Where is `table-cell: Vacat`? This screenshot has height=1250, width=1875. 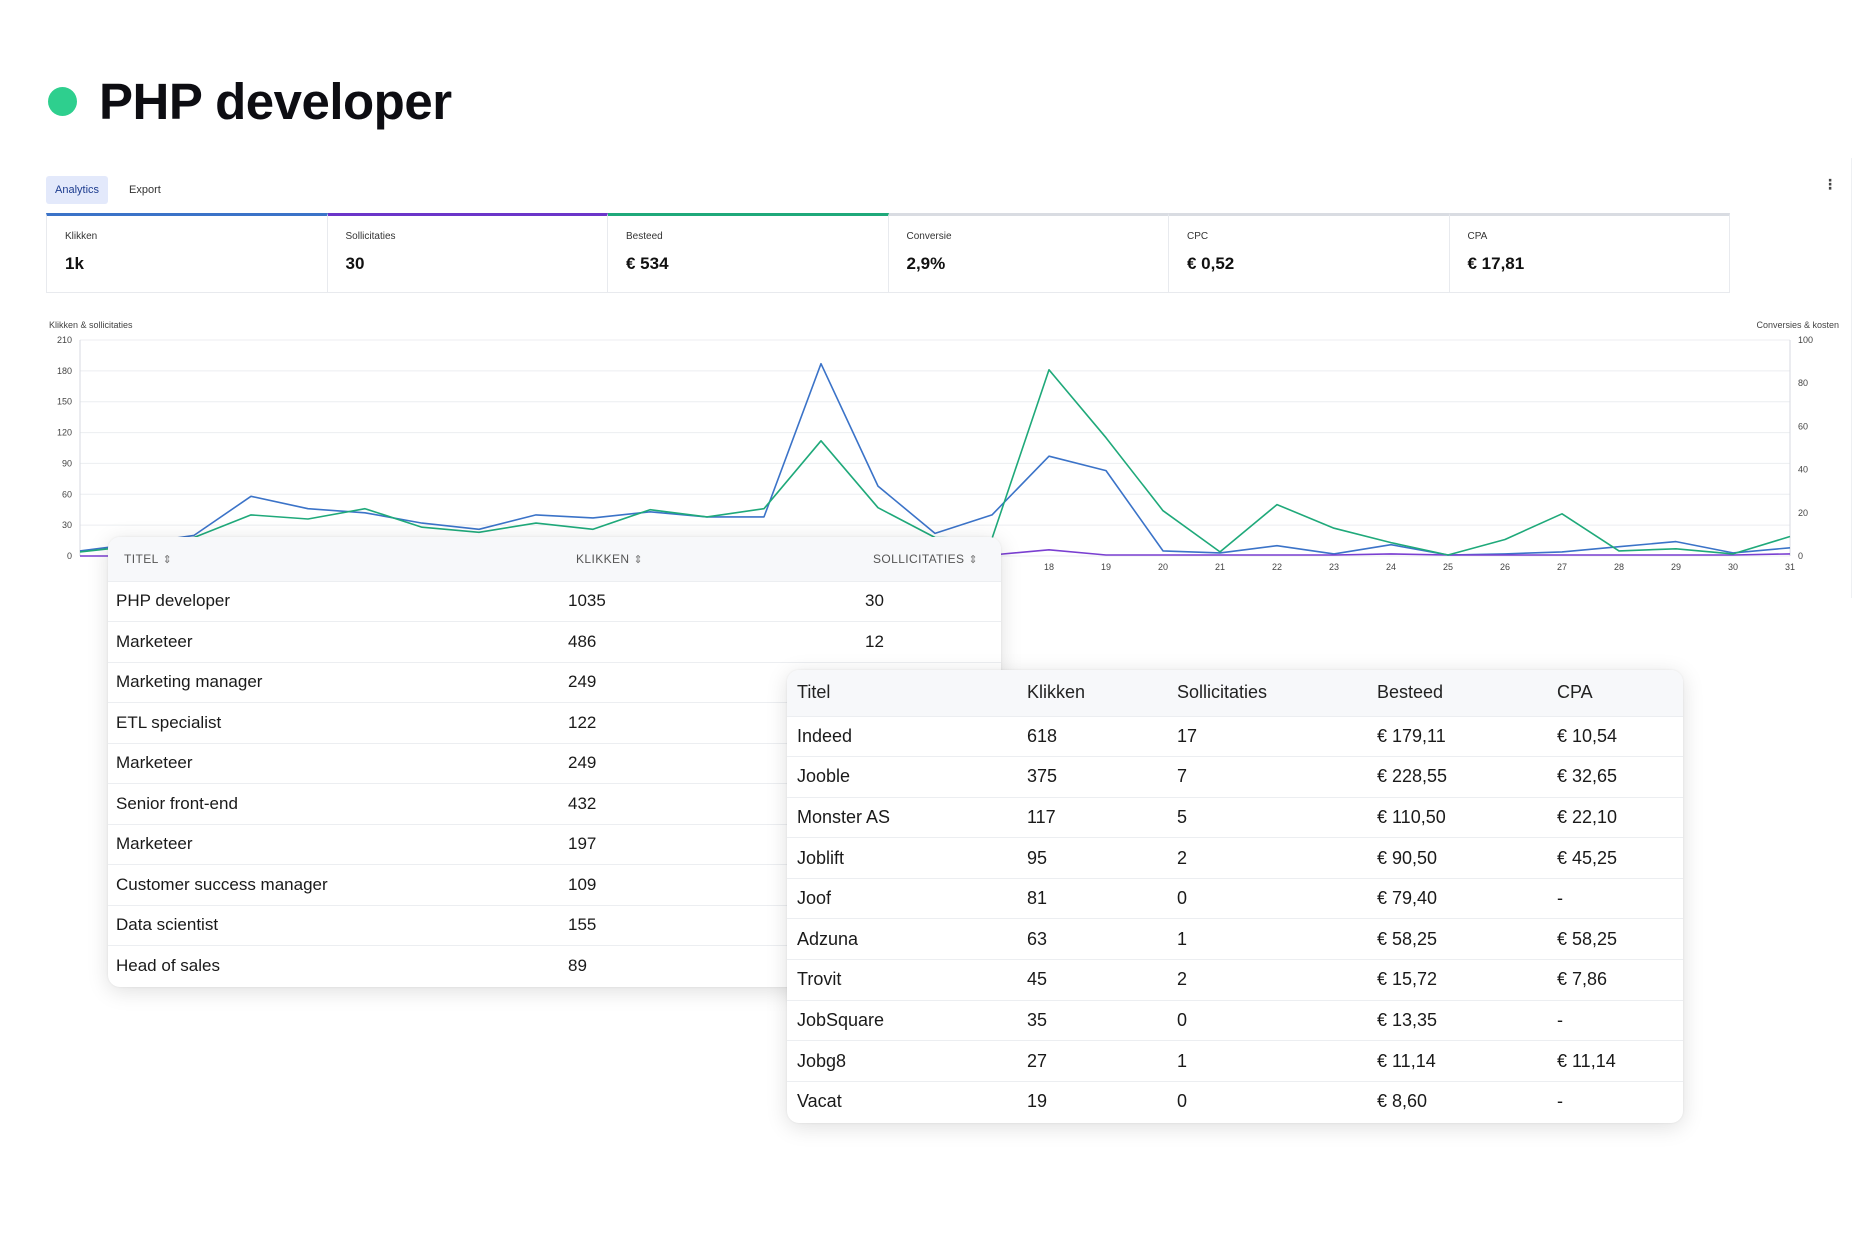 table-cell: Vacat is located at coordinates (819, 1101).